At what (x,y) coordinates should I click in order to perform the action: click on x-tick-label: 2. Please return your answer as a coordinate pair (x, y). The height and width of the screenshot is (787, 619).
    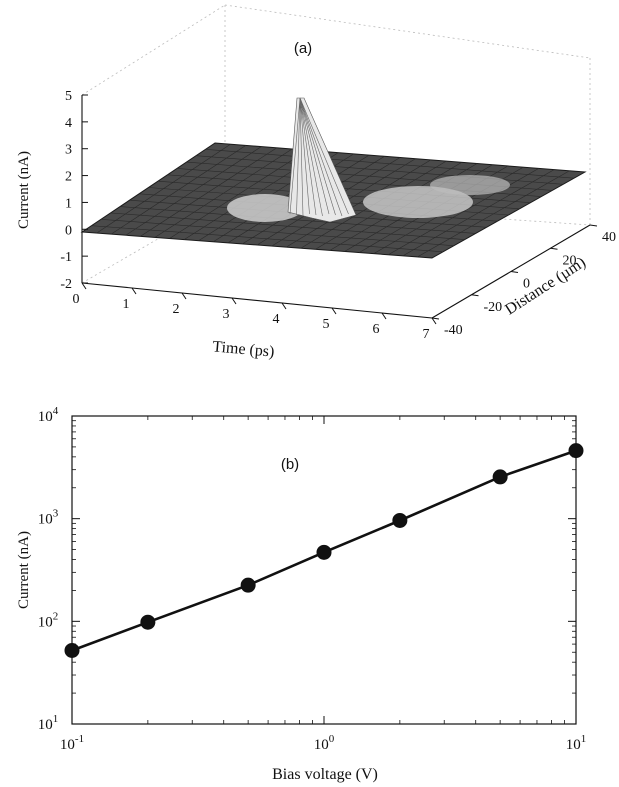
    Looking at the image, I should click on (176, 309).